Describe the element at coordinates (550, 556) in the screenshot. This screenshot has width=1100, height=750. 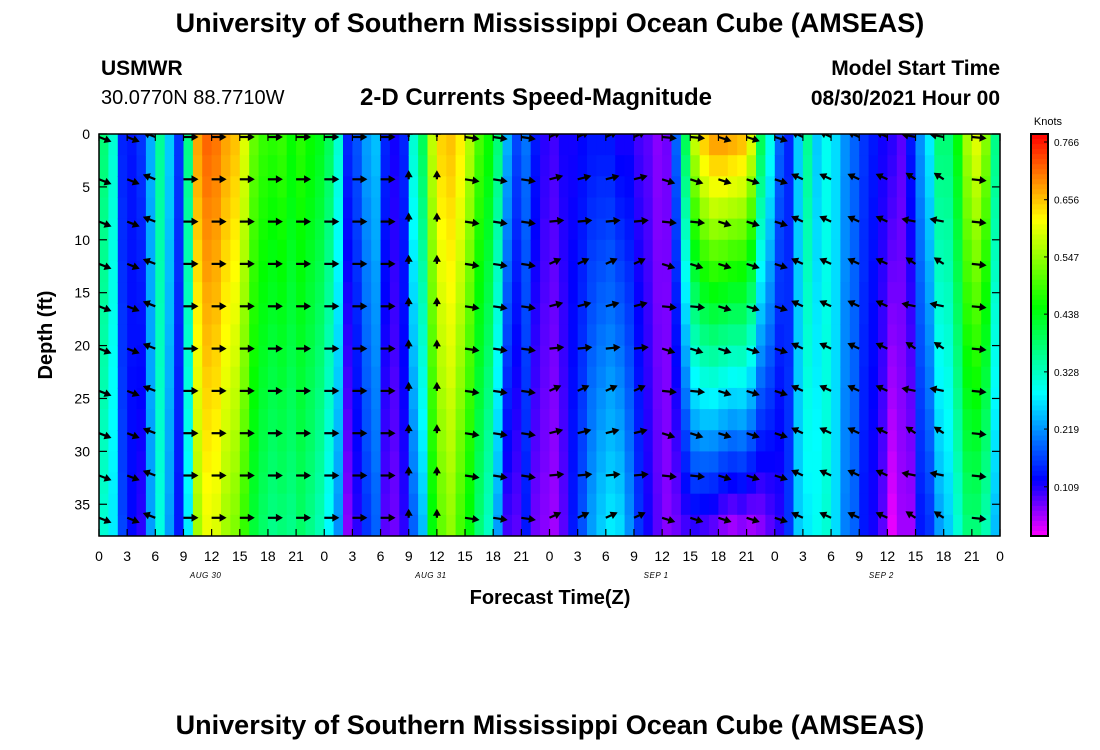
I see `x-tick-label: 0` at that location.